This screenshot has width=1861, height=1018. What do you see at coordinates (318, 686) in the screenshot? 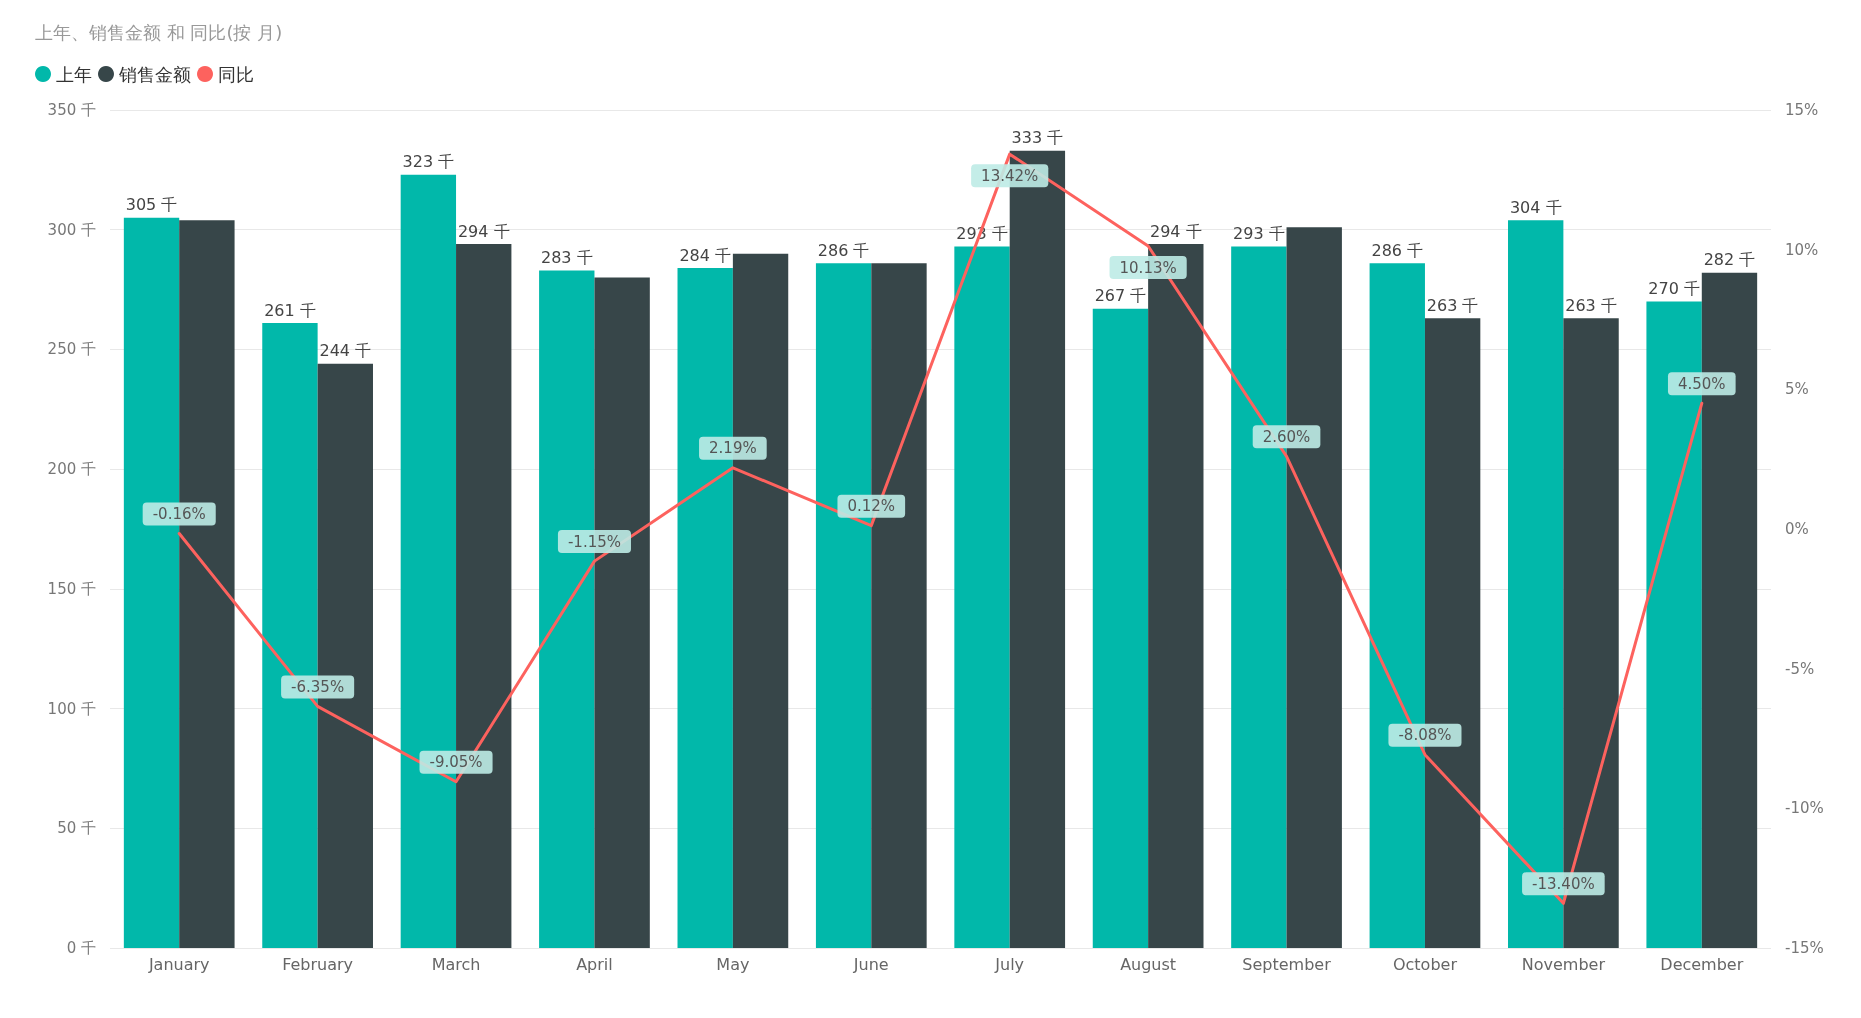
I see `data-label: -6.35%` at bounding box center [318, 686].